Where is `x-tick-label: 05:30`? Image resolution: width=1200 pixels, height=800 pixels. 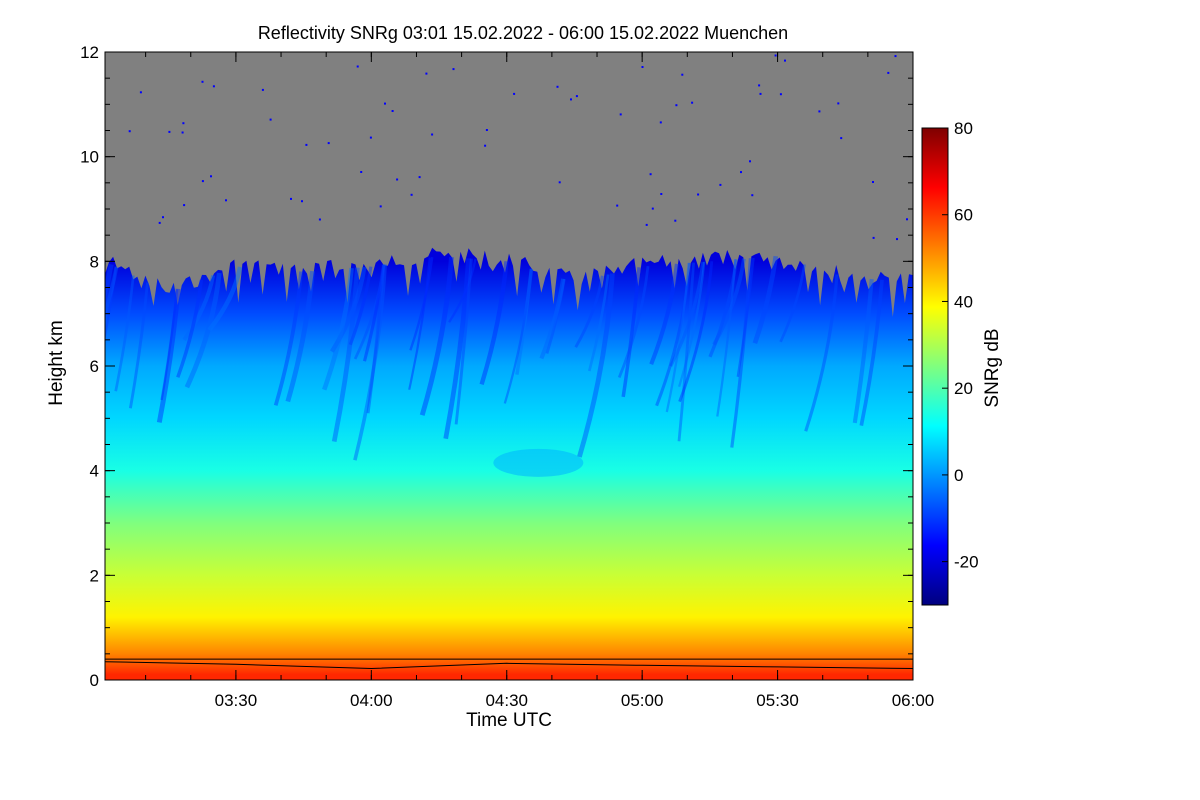
x-tick-label: 05:30 is located at coordinates (777, 700).